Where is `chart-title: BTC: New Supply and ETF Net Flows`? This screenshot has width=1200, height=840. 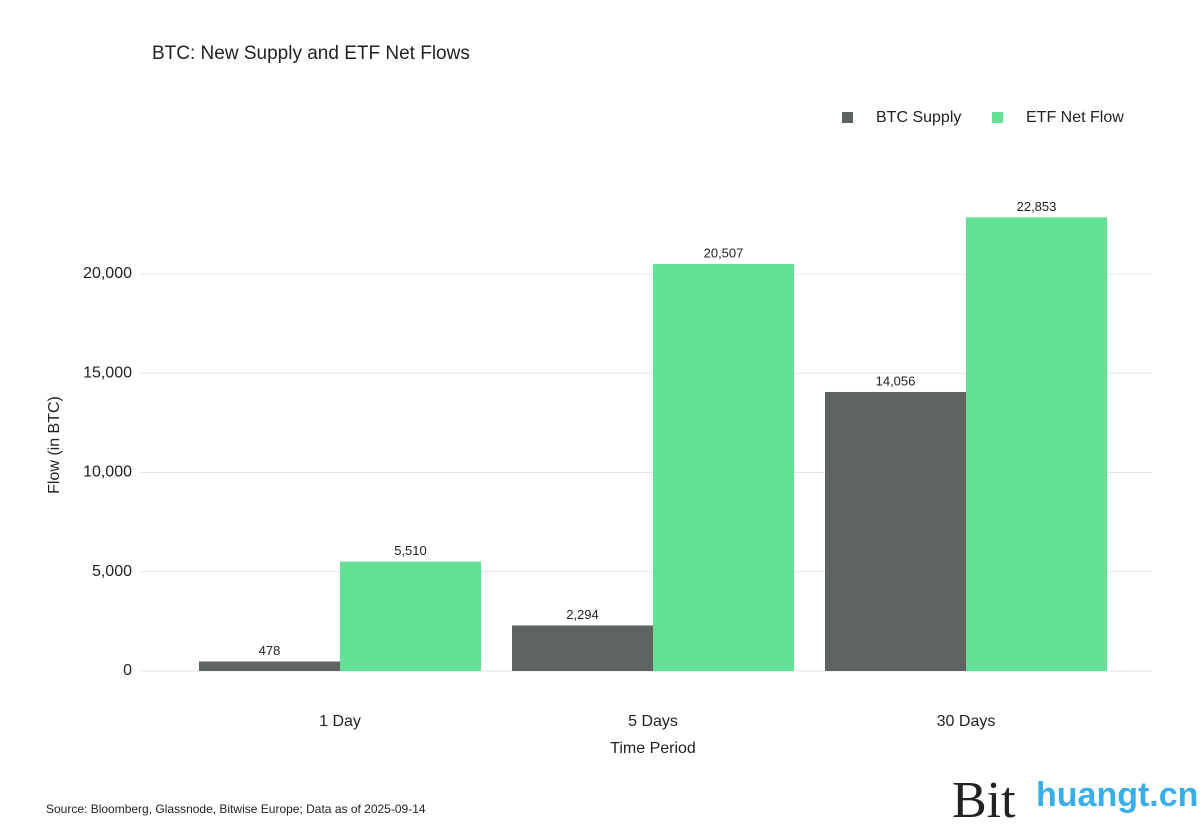
chart-title: BTC: New Supply and ETF Net Flows is located at coordinates (311, 53).